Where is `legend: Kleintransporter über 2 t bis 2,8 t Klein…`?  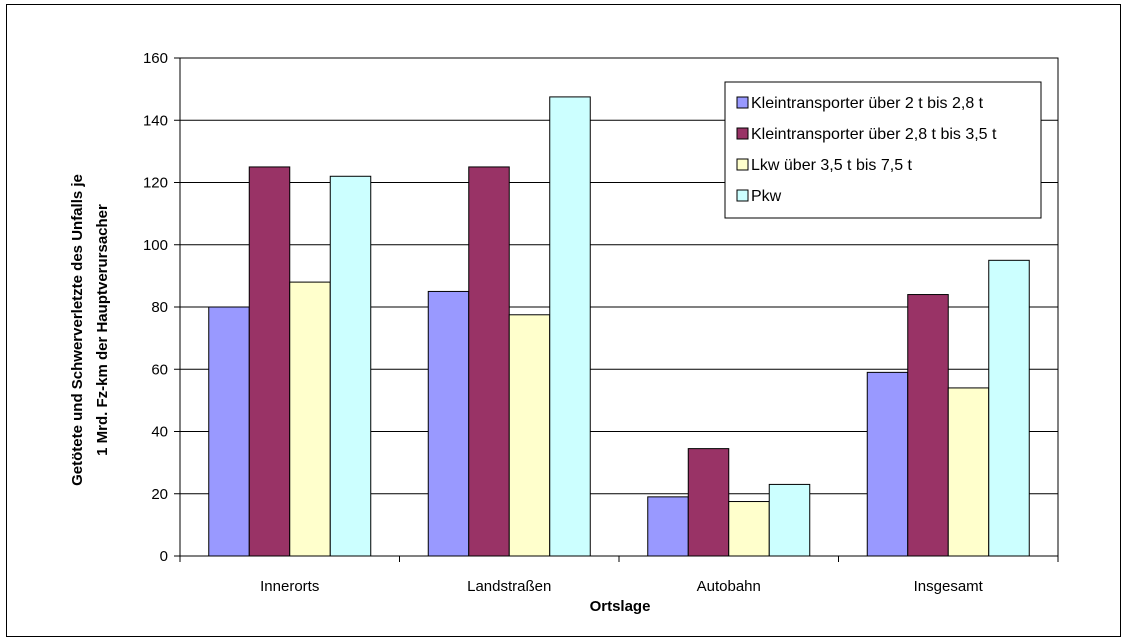
legend: Kleintransporter über 2 t bis 2,8 t Klein… is located at coordinates (883, 150).